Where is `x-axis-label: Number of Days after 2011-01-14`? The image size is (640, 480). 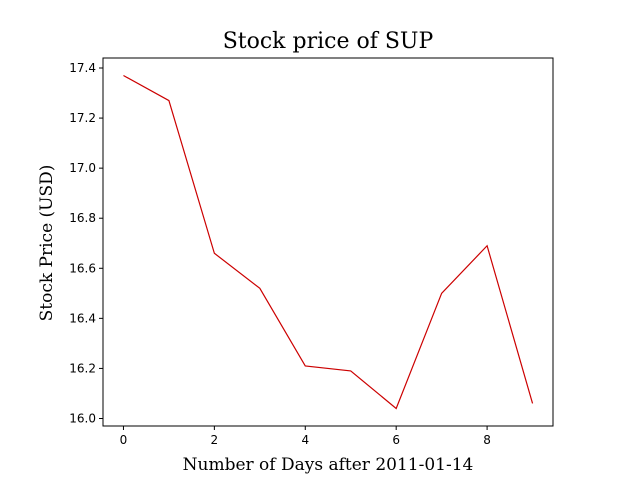 x-axis-label: Number of Days after 2011-01-14 is located at coordinates (328, 465).